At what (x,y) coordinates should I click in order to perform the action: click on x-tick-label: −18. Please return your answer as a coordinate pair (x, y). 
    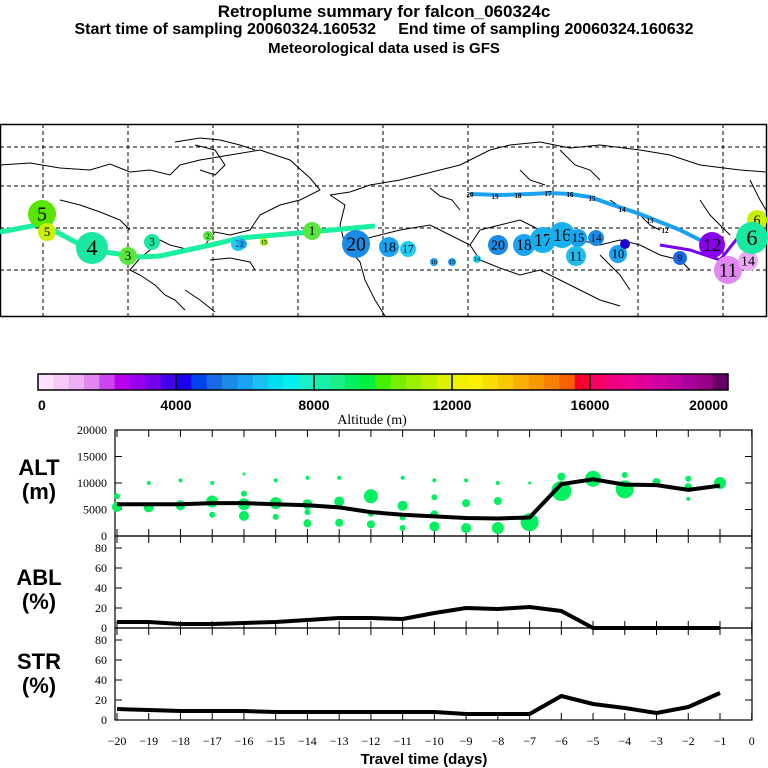
    Looking at the image, I should click on (180, 741).